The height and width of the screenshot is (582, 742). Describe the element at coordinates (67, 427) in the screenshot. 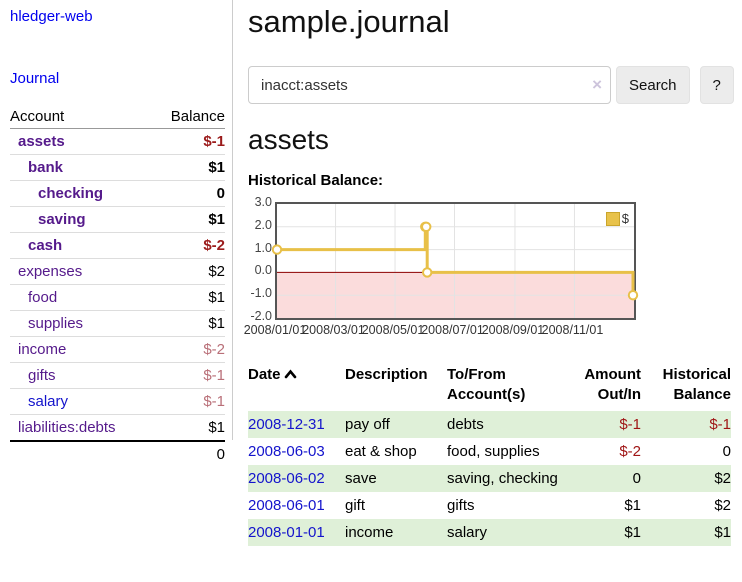

I see `account-link: liabilities:debts` at that location.